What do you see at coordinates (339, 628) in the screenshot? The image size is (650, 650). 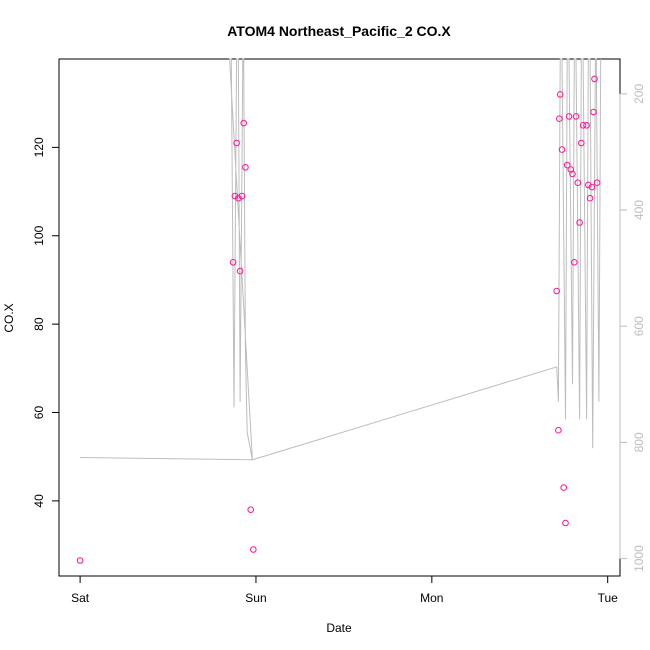 I see `x-axis-label: Date` at bounding box center [339, 628].